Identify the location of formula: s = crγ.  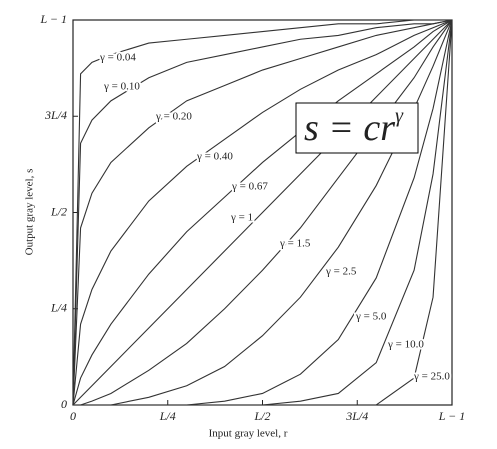
(354, 127).